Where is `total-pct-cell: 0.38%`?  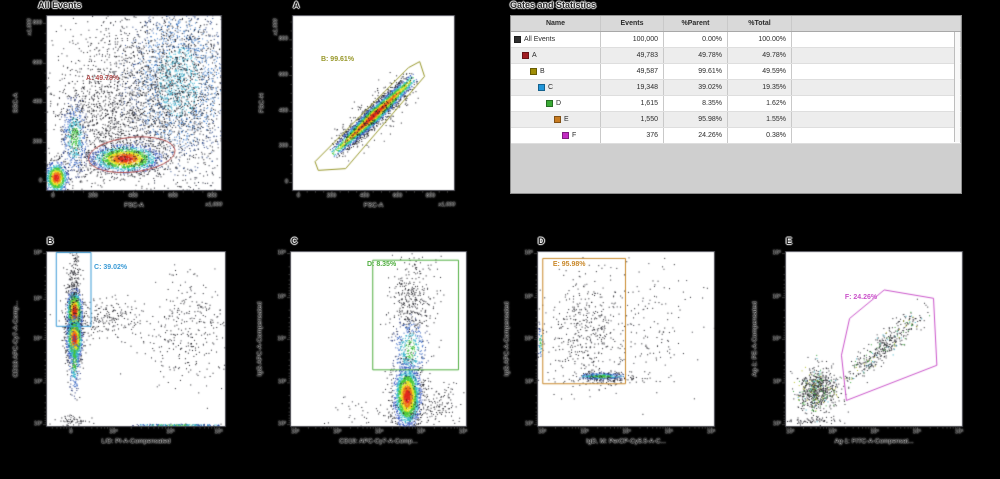 total-pct-cell: 0.38% is located at coordinates (760, 135).